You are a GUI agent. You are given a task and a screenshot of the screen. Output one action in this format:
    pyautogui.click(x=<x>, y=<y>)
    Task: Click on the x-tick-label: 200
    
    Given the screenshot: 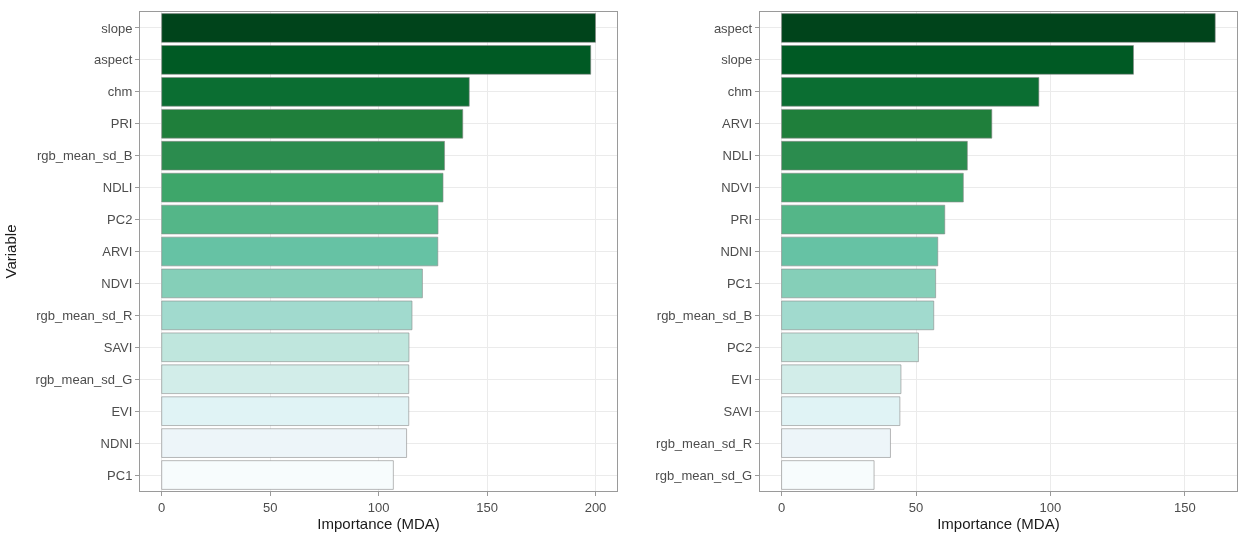 What is the action you would take?
    pyautogui.click(x=595, y=507)
    